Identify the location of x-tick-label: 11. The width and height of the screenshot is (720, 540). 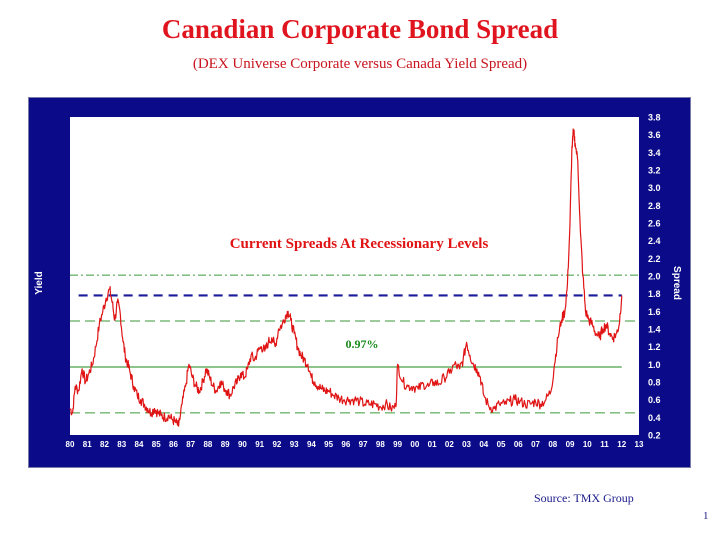
(604, 444).